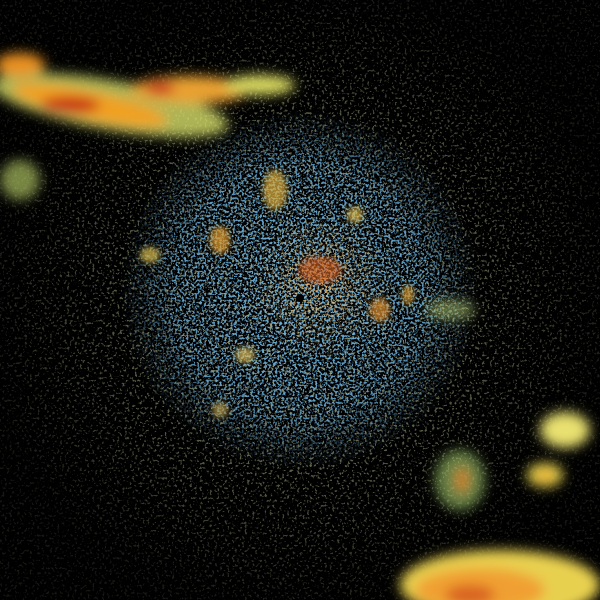 This screenshot has height=600, width=600. What do you see at coordinates (500, 575) in the screenshot?
I see `precip-band-south` at bounding box center [500, 575].